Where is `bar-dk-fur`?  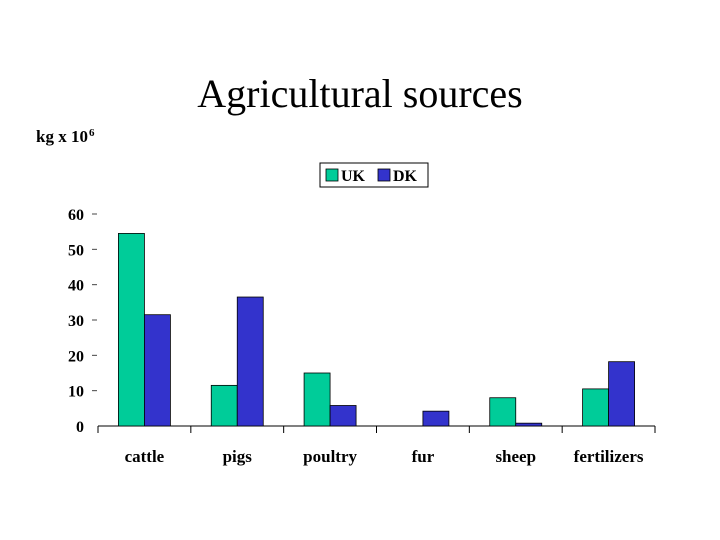 bar-dk-fur is located at coordinates (436, 418).